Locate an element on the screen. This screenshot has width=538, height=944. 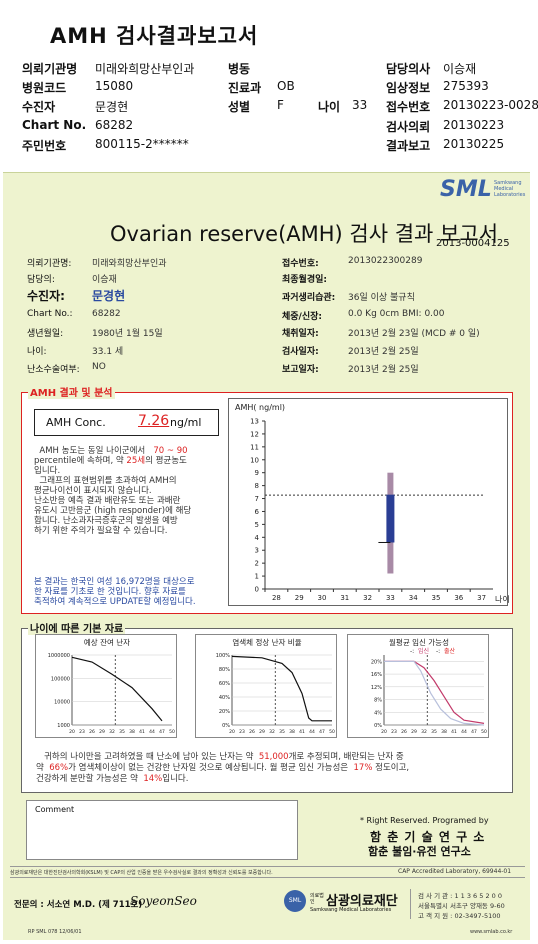
report-label: 과거생리습관: is located at coordinates (309, 298).